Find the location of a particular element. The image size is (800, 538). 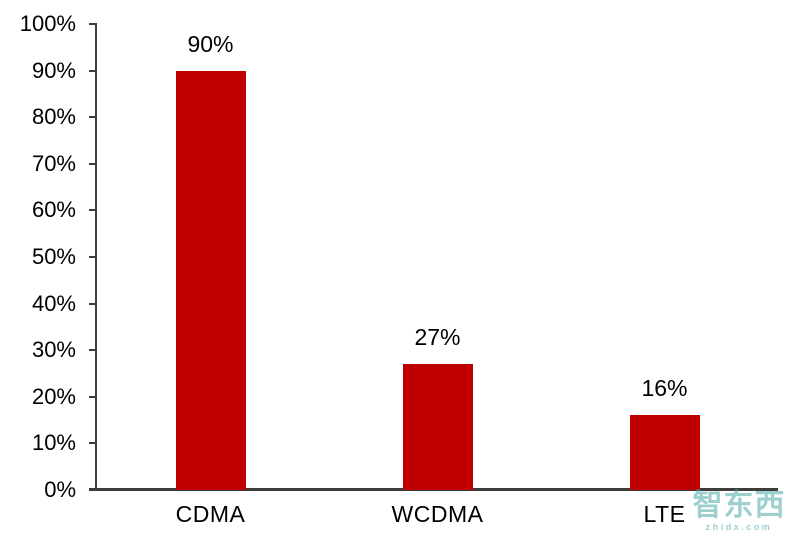

y-tick-label: 100% is located at coordinates (47, 23).